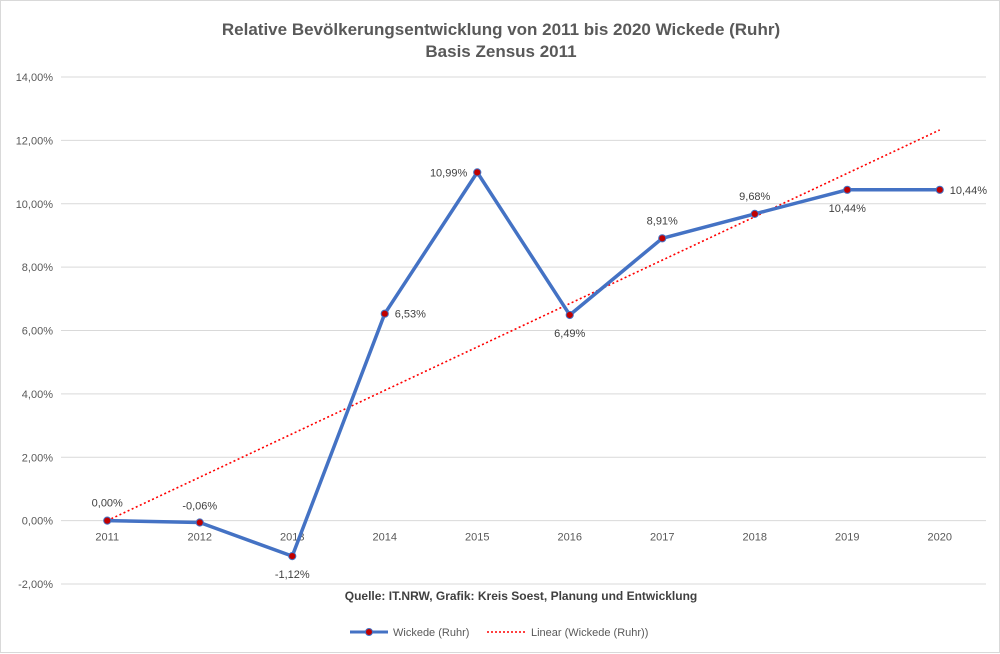  I want to click on x-tick-label: 2020, so click(940, 538).